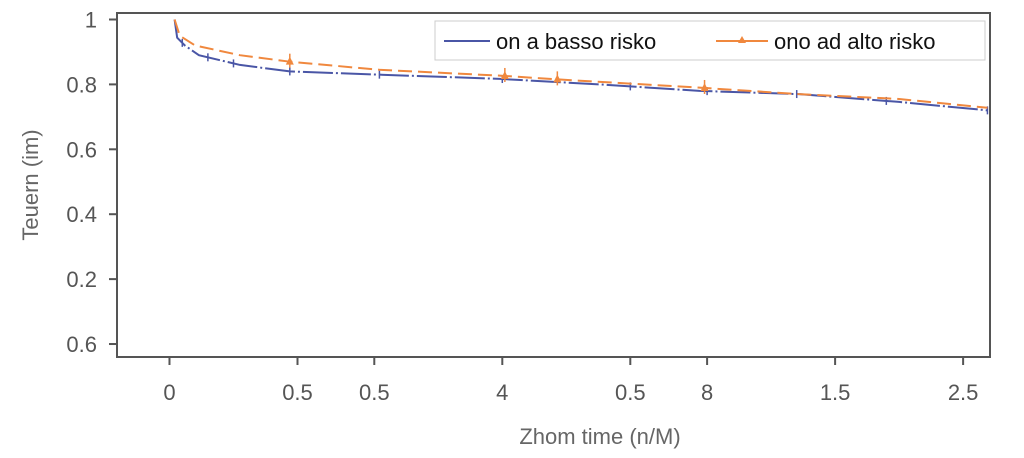  What do you see at coordinates (835, 392) in the screenshot?
I see `x-tick-label: 1.5` at bounding box center [835, 392].